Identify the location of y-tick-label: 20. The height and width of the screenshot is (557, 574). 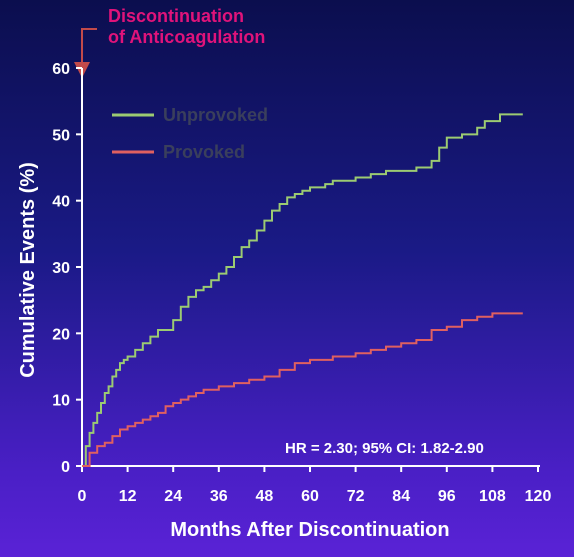
(61, 334).